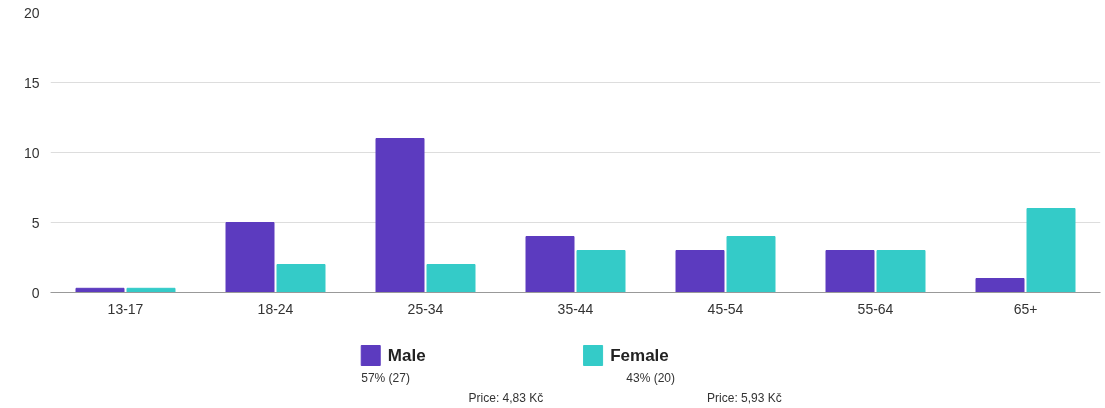 The height and width of the screenshot is (408, 1105). Describe the element at coordinates (744, 397) in the screenshot. I see `text: Price: 5,93 Kč` at that location.